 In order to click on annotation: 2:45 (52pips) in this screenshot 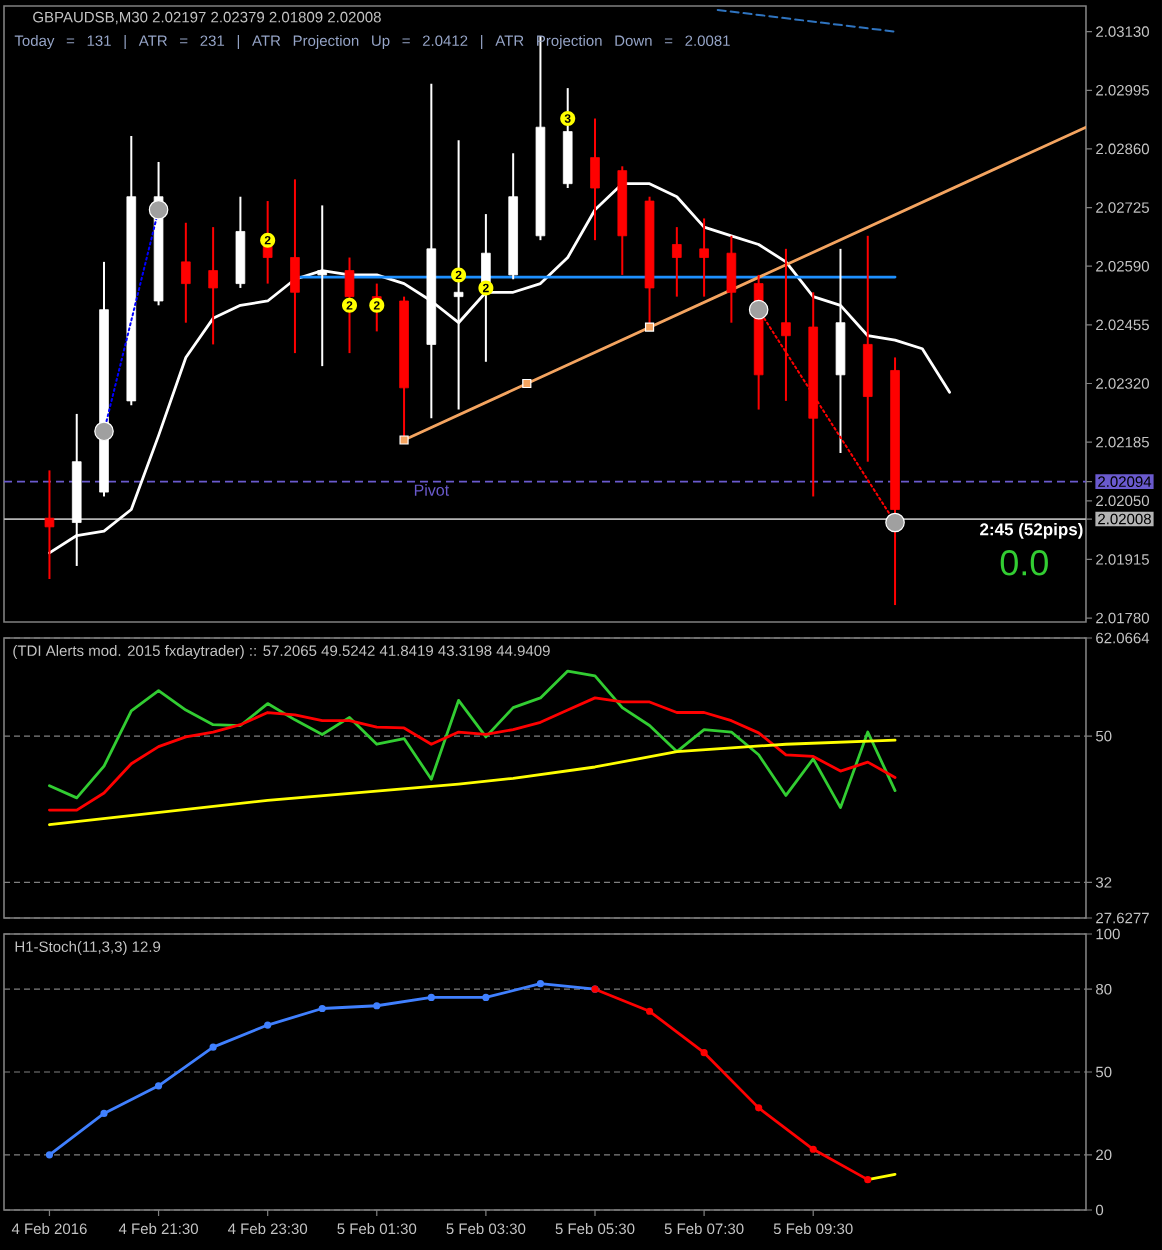, I will do `click(1031, 530)`.